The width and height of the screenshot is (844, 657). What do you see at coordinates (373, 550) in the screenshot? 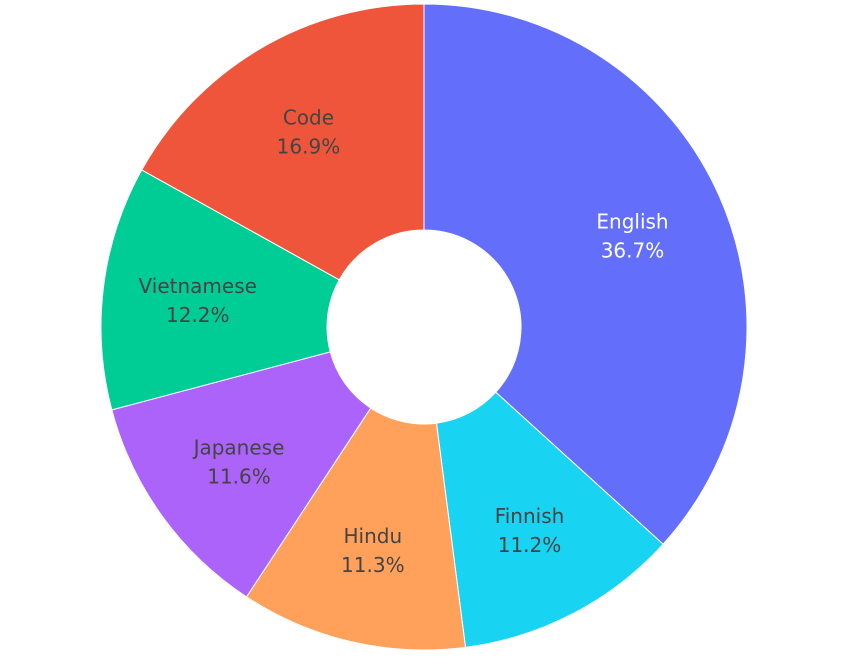
I see `slice-label-hindu: Hindu 11.3%` at bounding box center [373, 550].